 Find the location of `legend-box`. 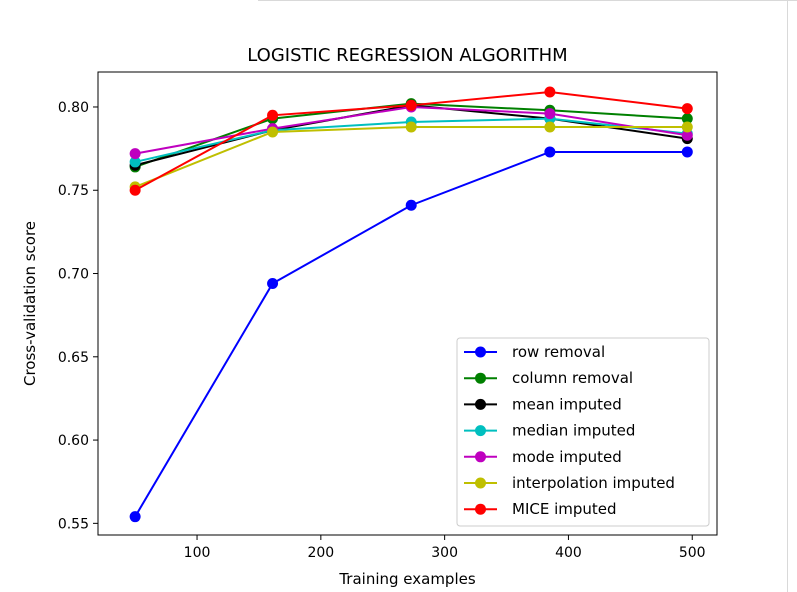

legend-box is located at coordinates (583, 432).